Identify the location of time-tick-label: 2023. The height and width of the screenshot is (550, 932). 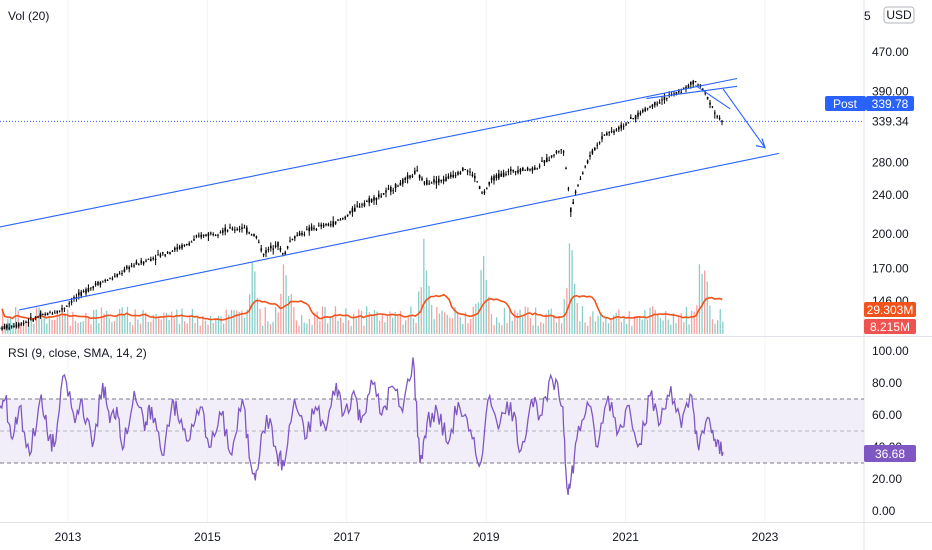
(765, 537).